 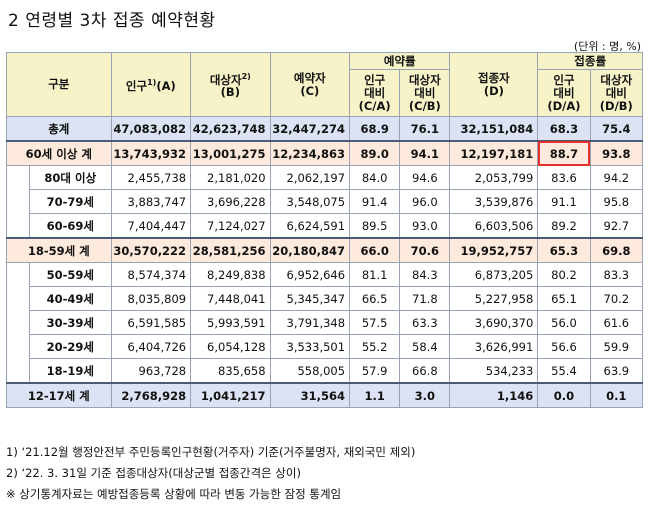 What do you see at coordinates (616, 250) in the screenshot?
I see `cell-rdb: 69.8` at bounding box center [616, 250].